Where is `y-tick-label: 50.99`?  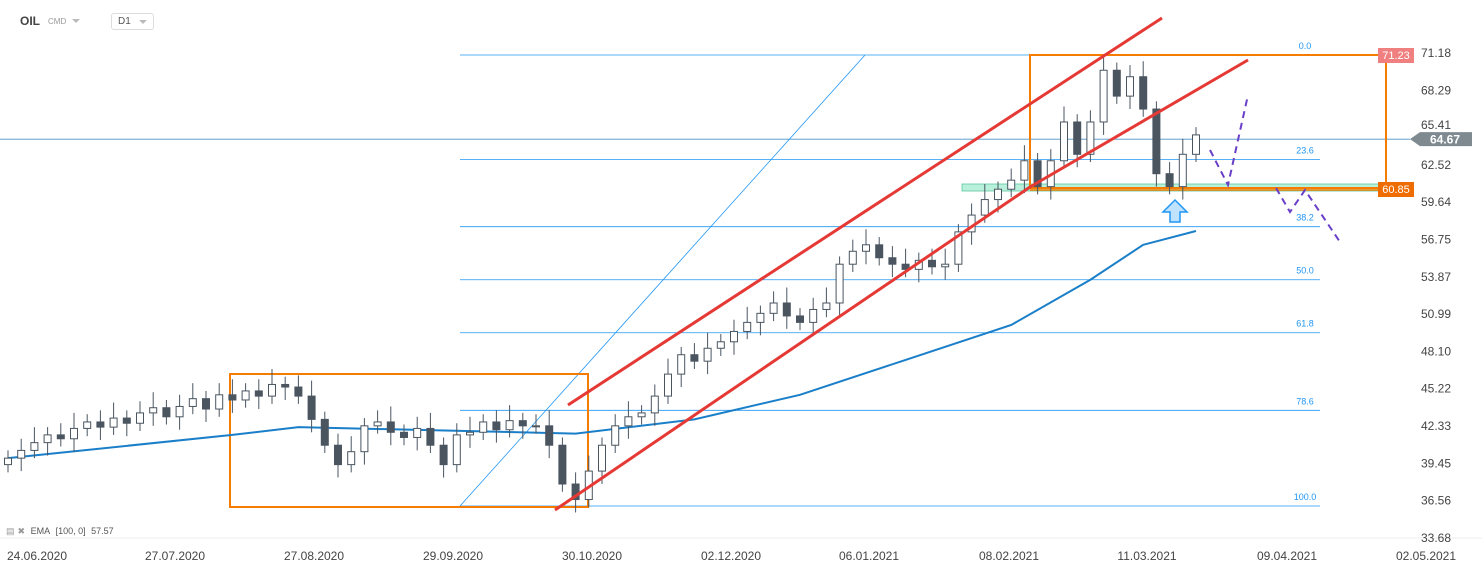
y-tick-label: 50.99 is located at coordinates (1436, 314).